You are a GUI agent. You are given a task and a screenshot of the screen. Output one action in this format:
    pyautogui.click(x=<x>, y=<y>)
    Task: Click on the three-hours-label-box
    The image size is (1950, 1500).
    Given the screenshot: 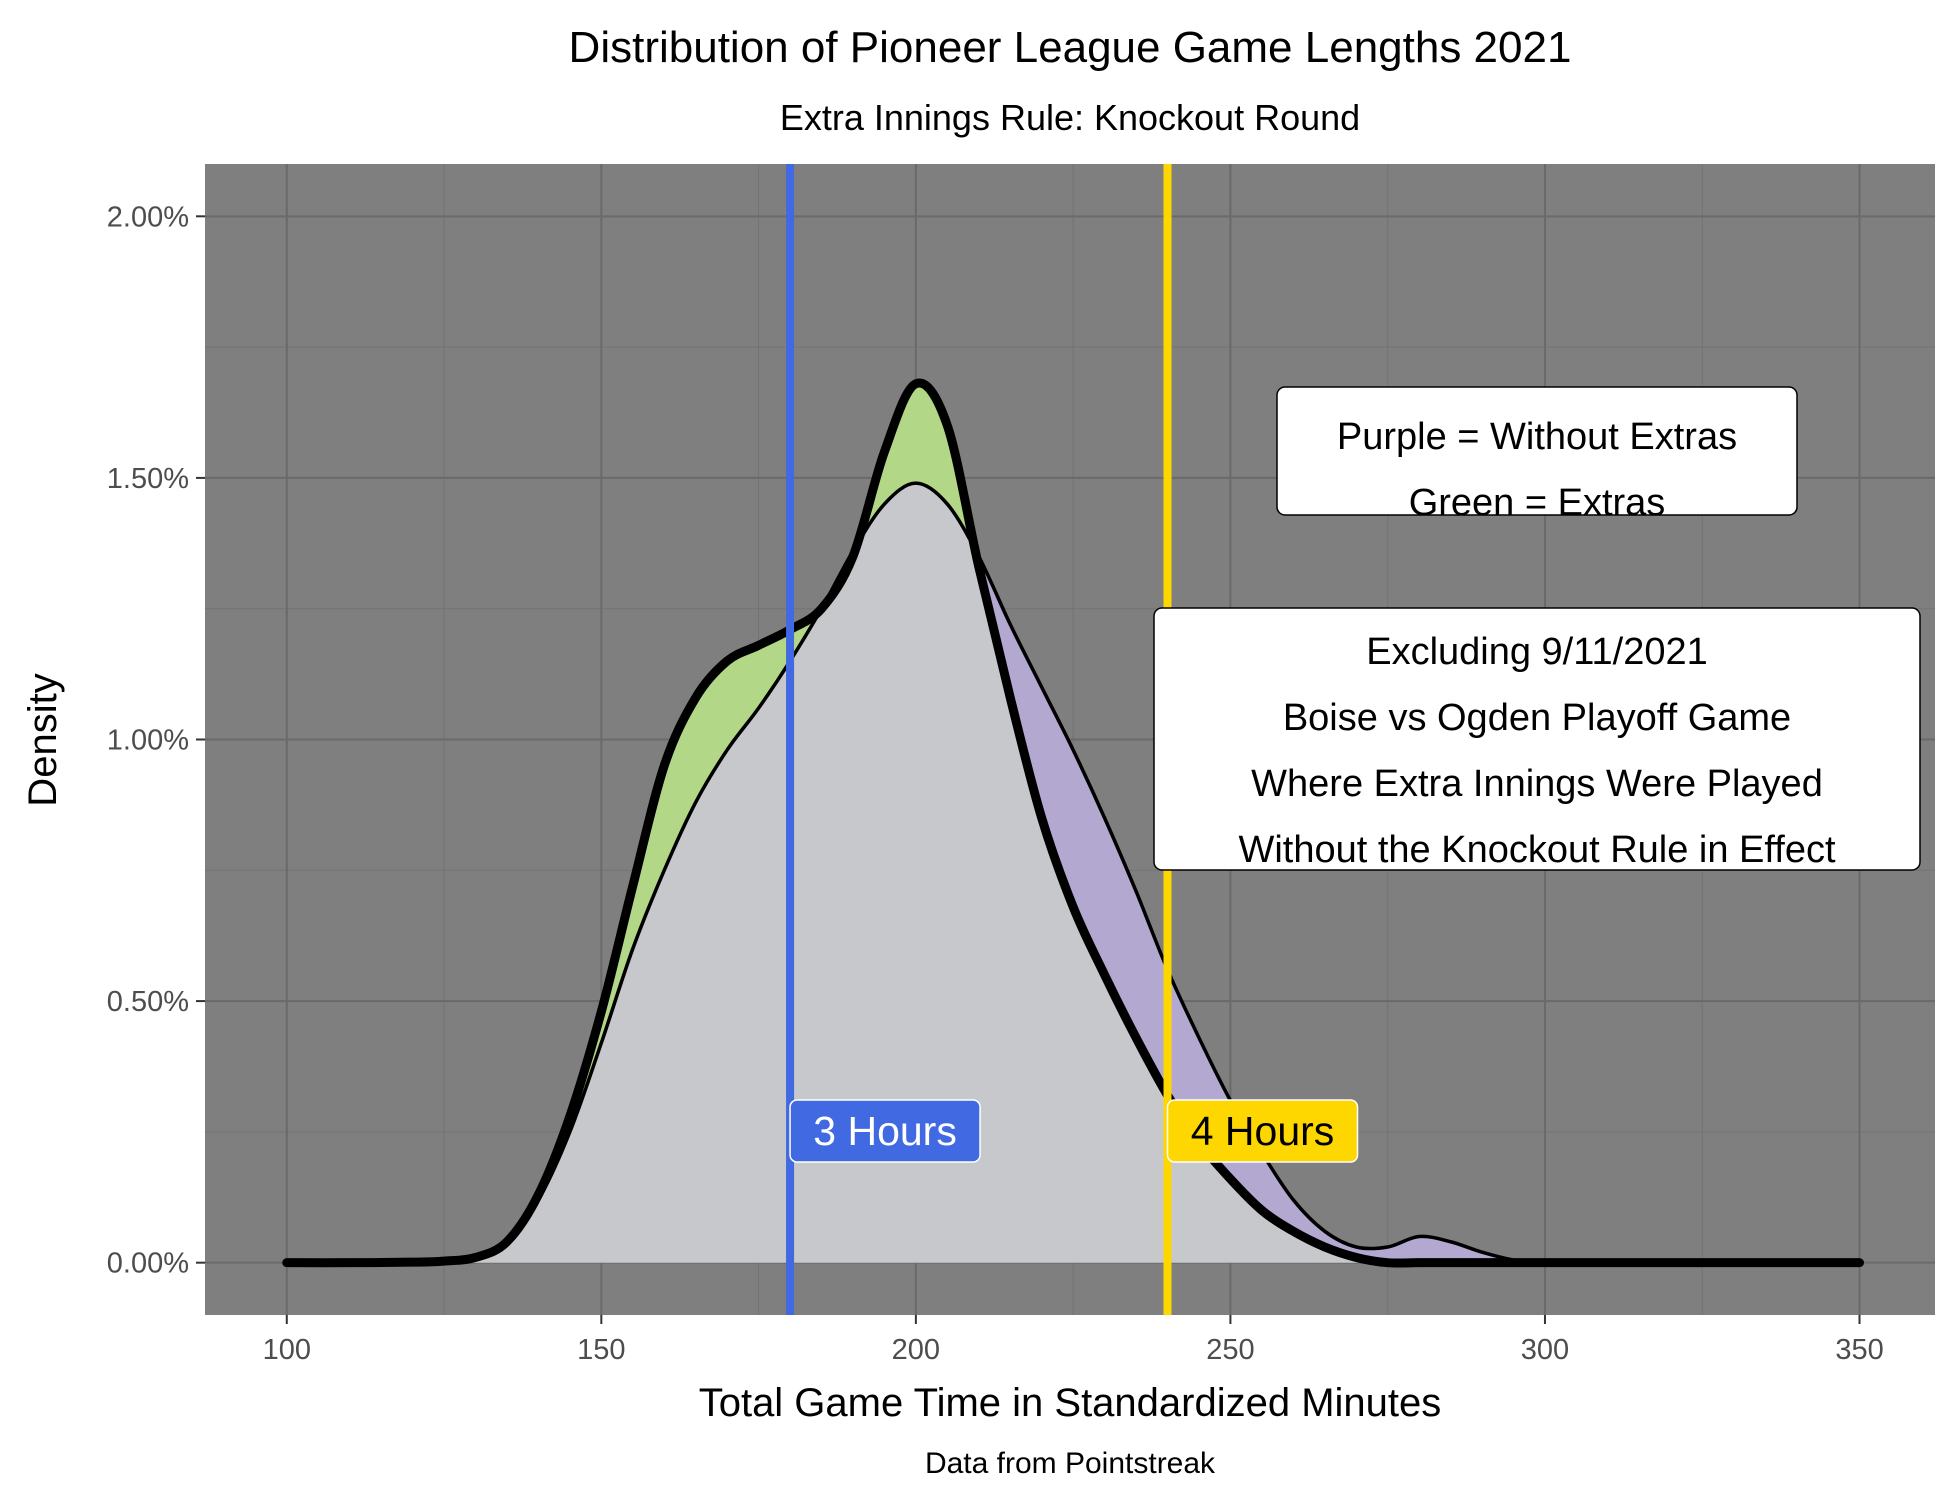 What is the action you would take?
    pyautogui.click(x=885, y=1131)
    